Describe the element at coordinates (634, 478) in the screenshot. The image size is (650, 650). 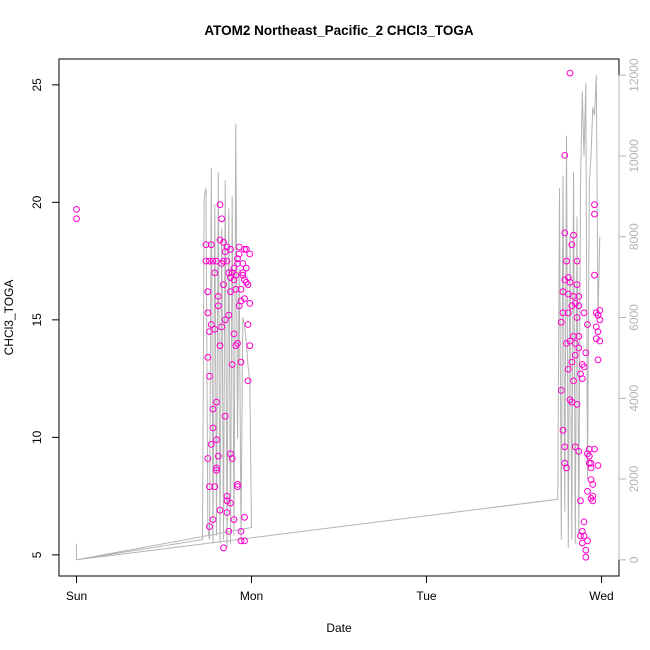
I see `y2-tick-label: 2000` at that location.